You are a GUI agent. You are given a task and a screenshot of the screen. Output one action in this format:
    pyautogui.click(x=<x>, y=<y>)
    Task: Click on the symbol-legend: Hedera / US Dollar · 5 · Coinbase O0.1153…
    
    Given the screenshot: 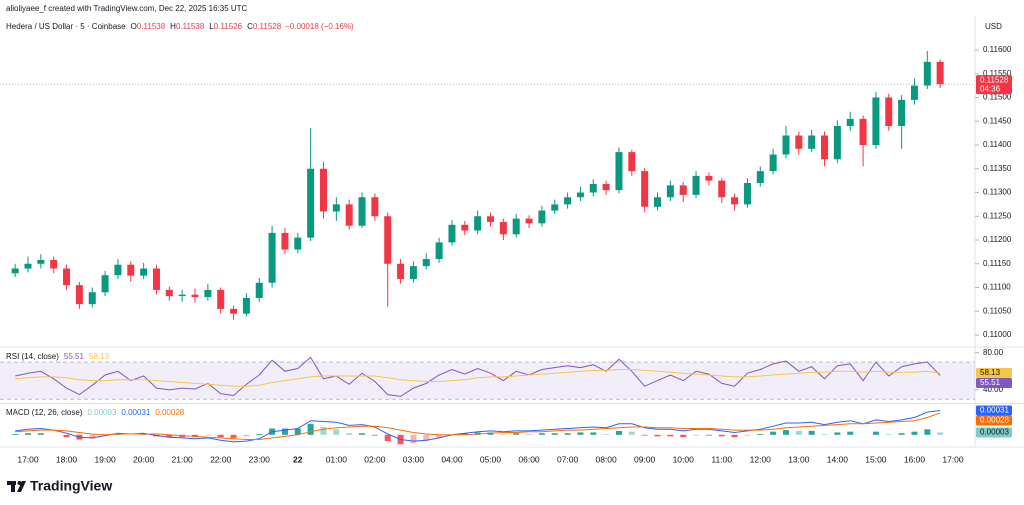 What is the action you would take?
    pyautogui.click(x=180, y=26)
    